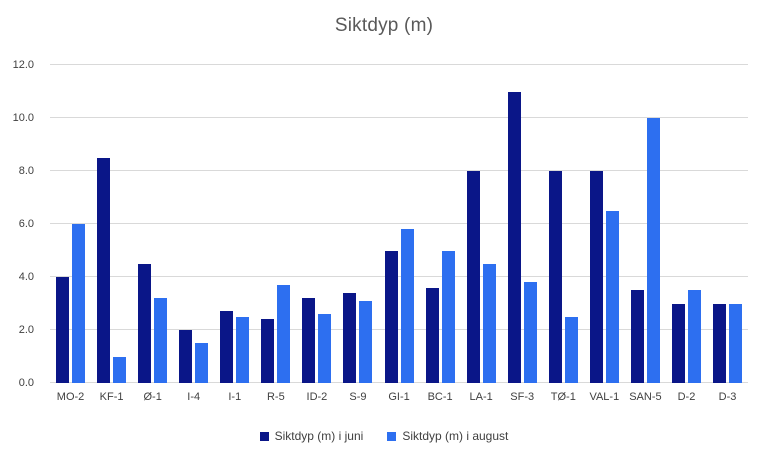 The image size is (768, 461). I want to click on chart-title: Siktdyp (m), so click(384, 25).